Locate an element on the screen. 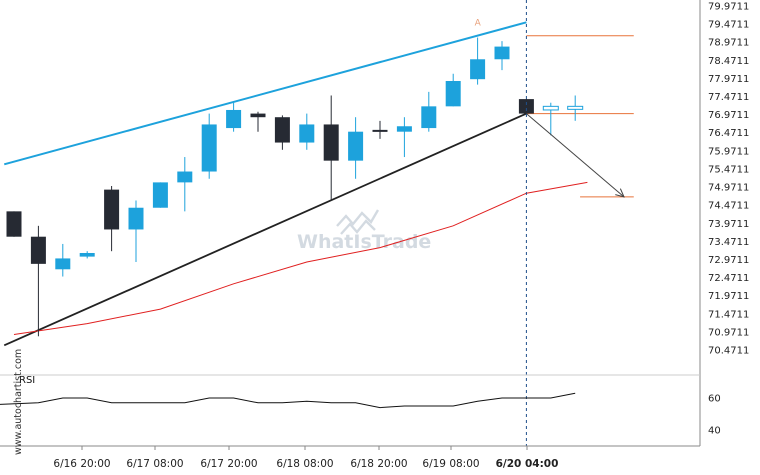  y-tick-label: 78.4711 is located at coordinates (728, 61).